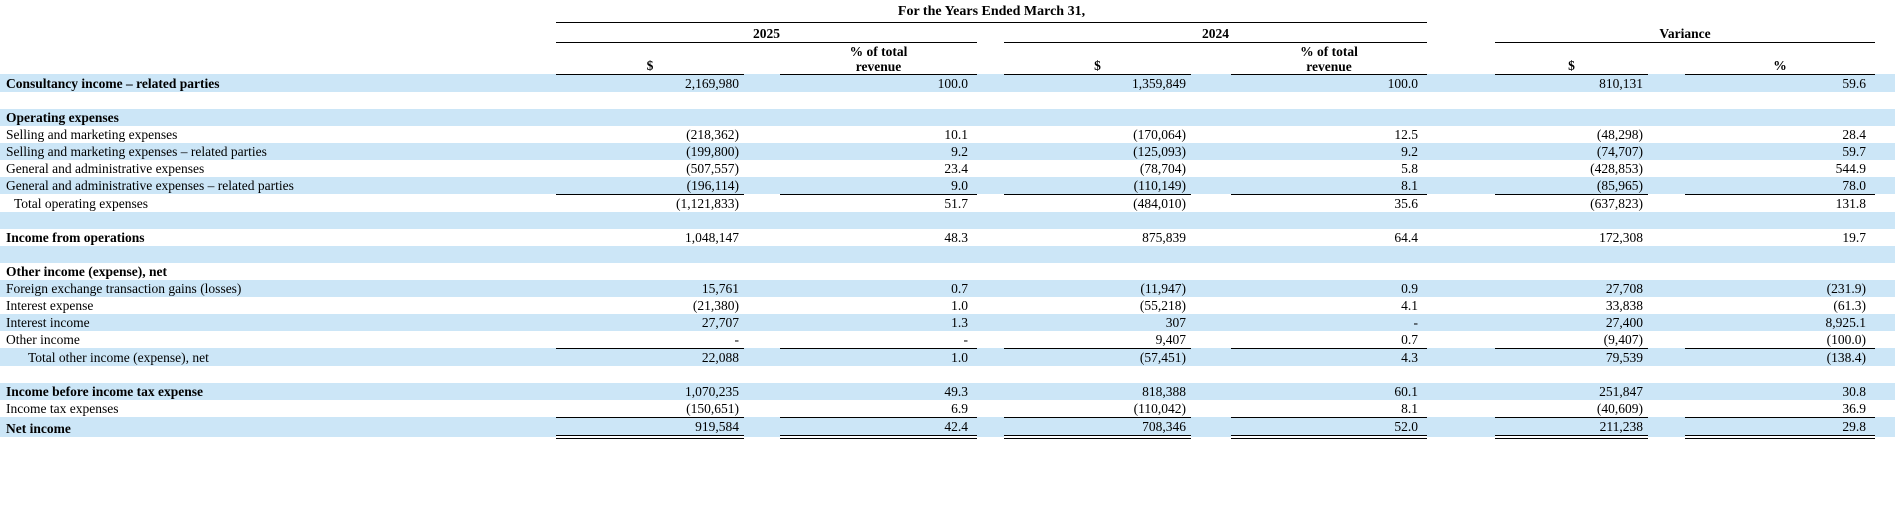  What do you see at coordinates (712, 391) in the screenshot?
I see `cell-2025-usd: 1,070,235` at bounding box center [712, 391].